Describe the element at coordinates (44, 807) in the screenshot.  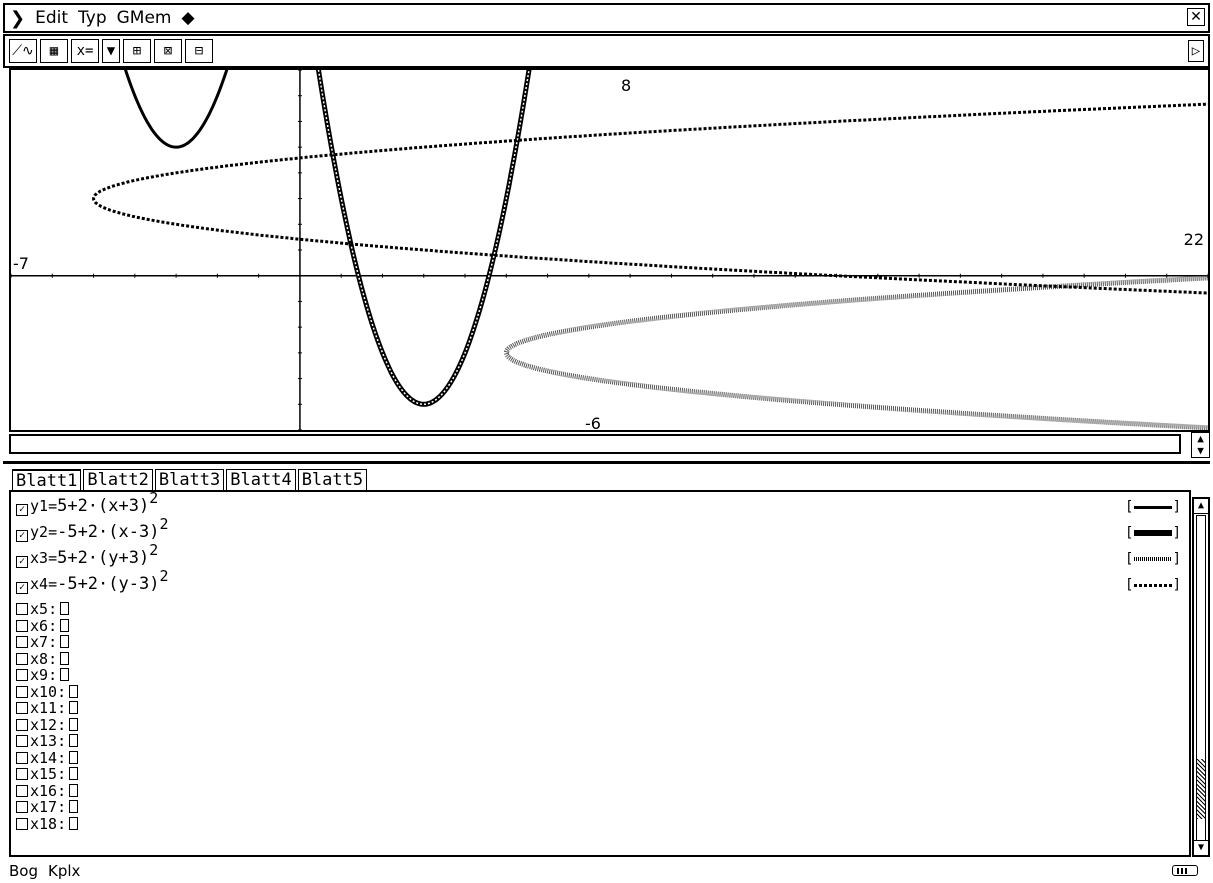
I see `function-var: x17` at that location.